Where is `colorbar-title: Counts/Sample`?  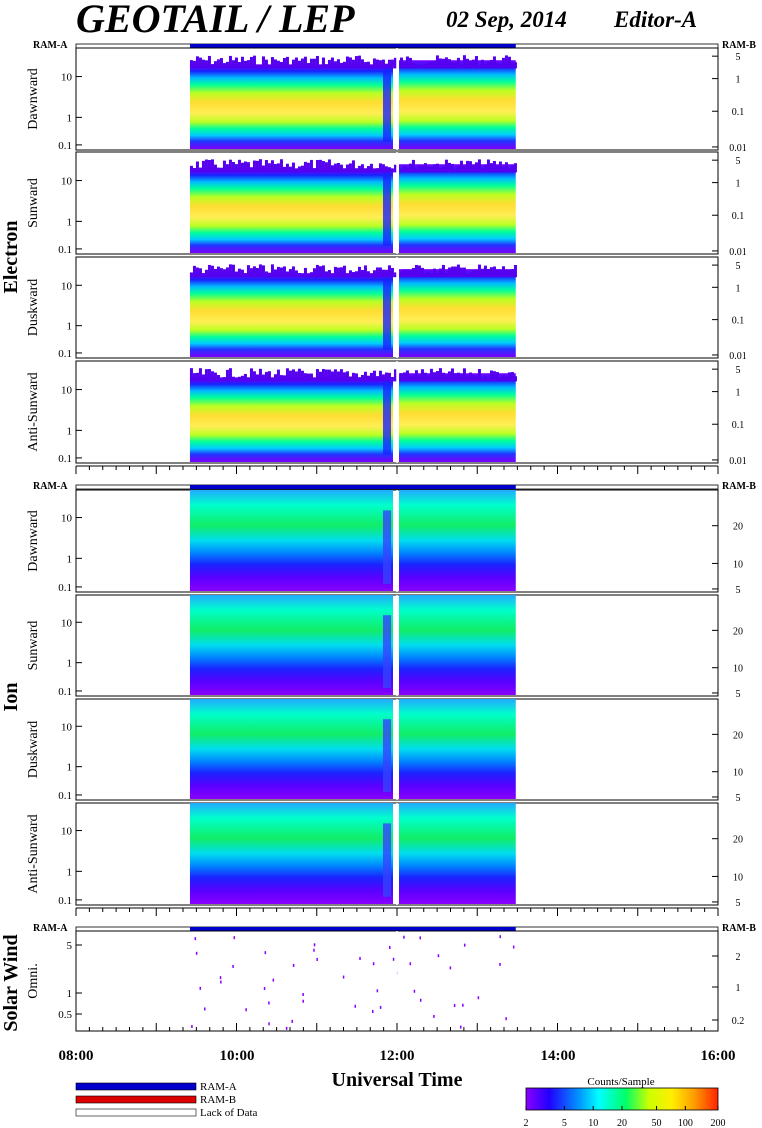
colorbar-title: Counts/Sample is located at coordinates (620, 1082).